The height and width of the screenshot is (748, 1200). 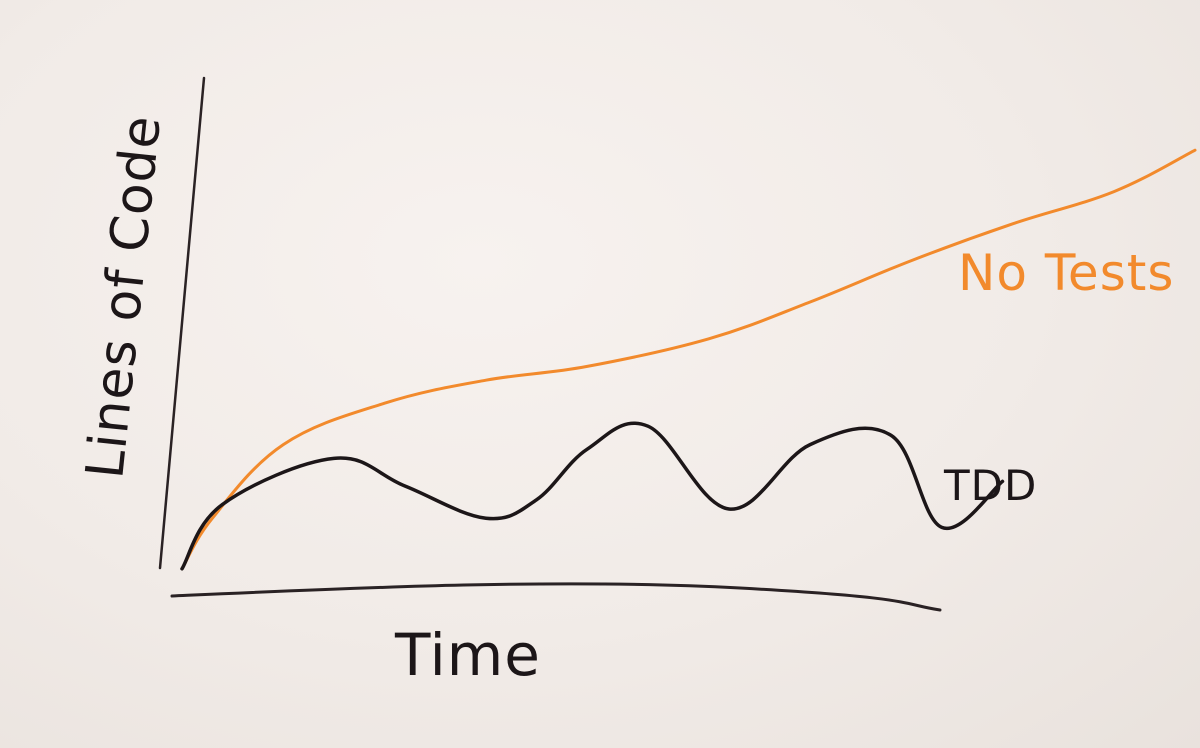 I want to click on series-label-no-tests: No Tests, so click(x=1066, y=273).